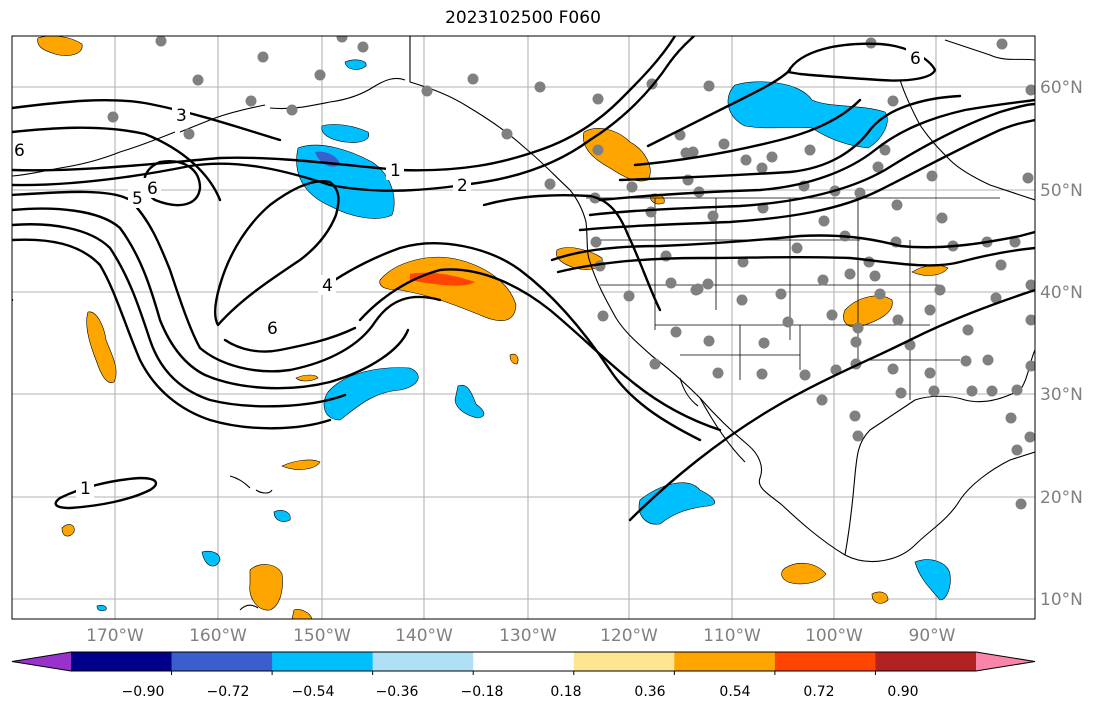 The image size is (1102, 710). Describe the element at coordinates (482, 692) in the screenshot. I see `colorbar-label: −0.18` at that location.